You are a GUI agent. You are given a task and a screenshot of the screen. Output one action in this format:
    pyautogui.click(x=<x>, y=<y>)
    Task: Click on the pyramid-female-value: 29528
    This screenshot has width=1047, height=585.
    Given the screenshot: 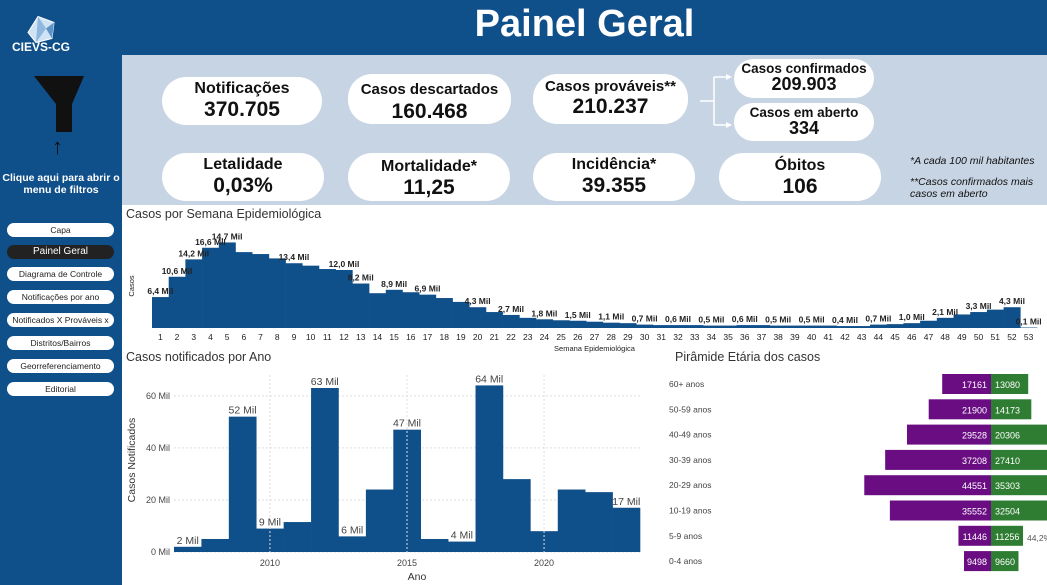 What is the action you would take?
    pyautogui.click(x=974, y=436)
    